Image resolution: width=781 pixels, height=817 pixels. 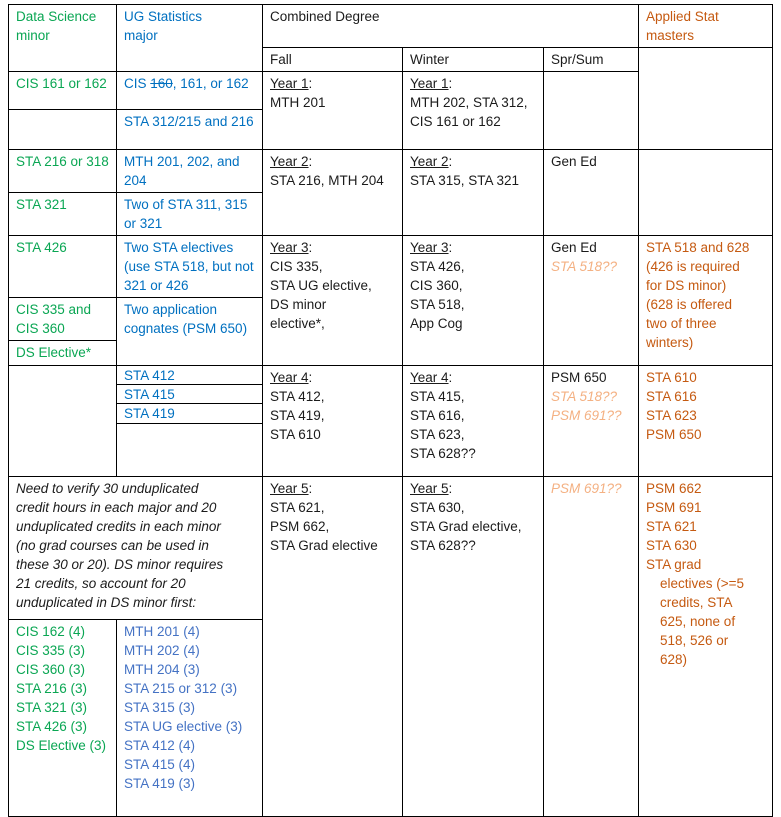 What do you see at coordinates (579, 377) in the screenshot?
I see `psm-650-text: PSM 650` at bounding box center [579, 377].